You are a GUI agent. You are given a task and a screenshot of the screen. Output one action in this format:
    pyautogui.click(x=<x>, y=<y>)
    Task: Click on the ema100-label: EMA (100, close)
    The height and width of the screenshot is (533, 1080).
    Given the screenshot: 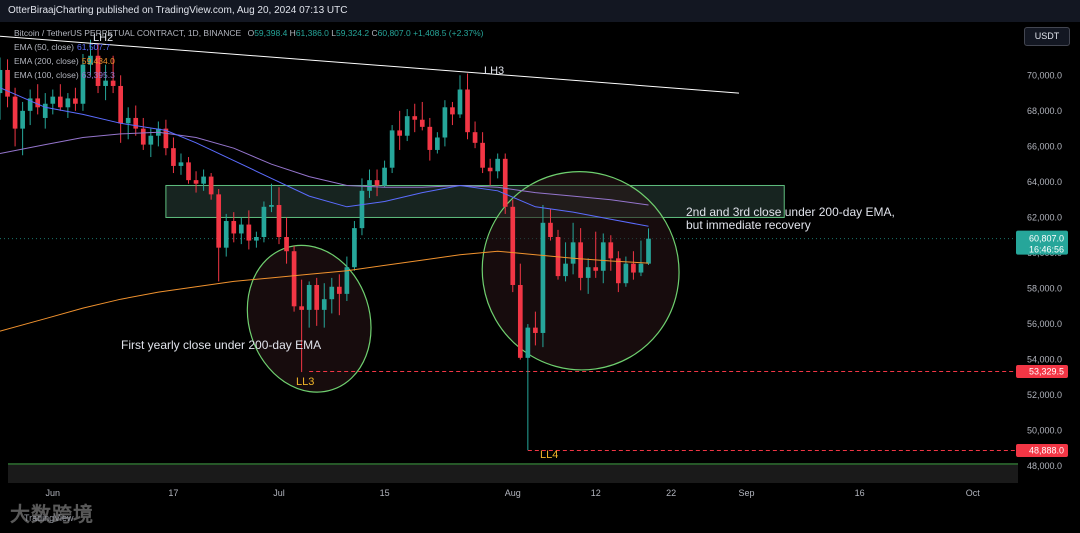 What is the action you would take?
    pyautogui.click(x=46, y=75)
    